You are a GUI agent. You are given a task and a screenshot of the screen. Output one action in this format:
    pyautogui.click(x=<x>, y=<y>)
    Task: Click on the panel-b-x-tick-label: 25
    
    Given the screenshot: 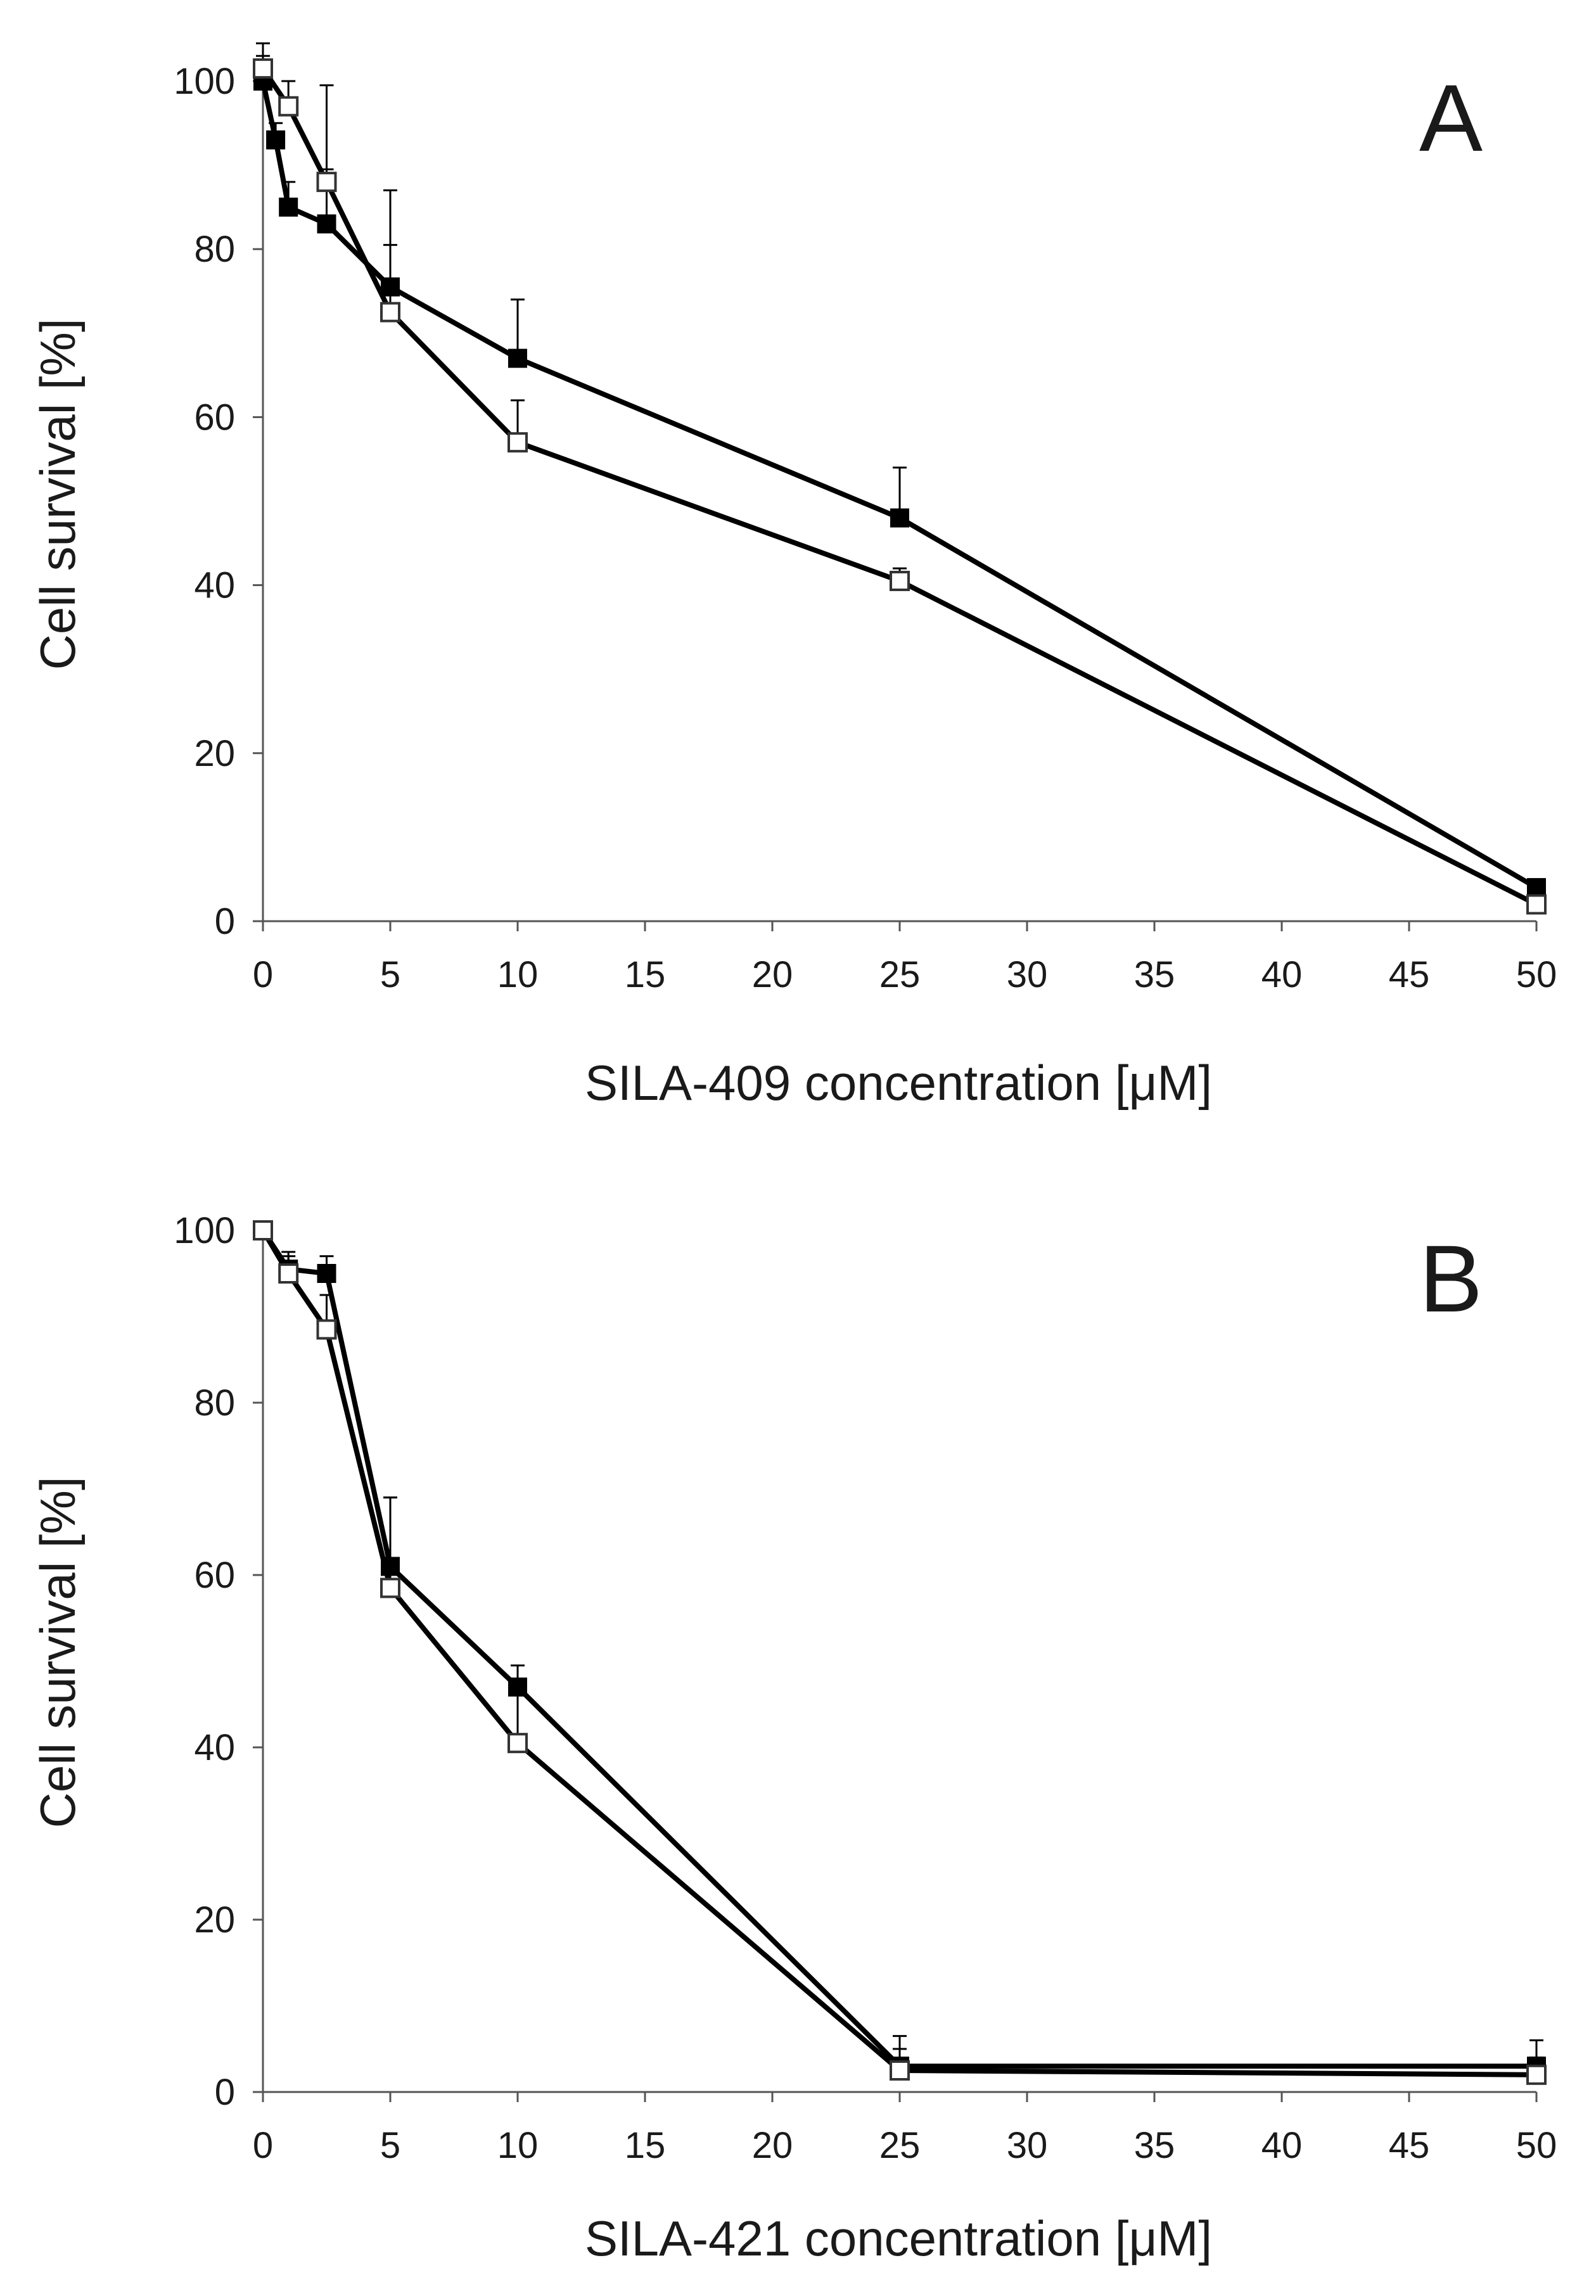 What is the action you would take?
    pyautogui.click(x=900, y=2145)
    